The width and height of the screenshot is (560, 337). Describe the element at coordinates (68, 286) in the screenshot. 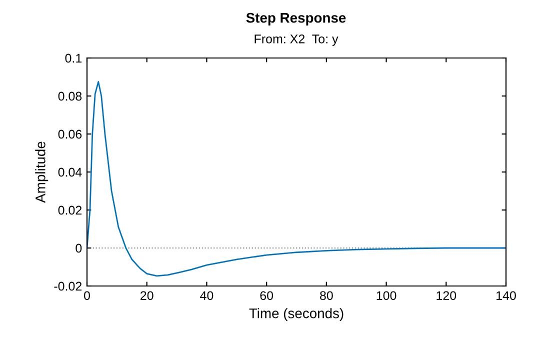

I see `y-tick-label: -0.02` at that location.